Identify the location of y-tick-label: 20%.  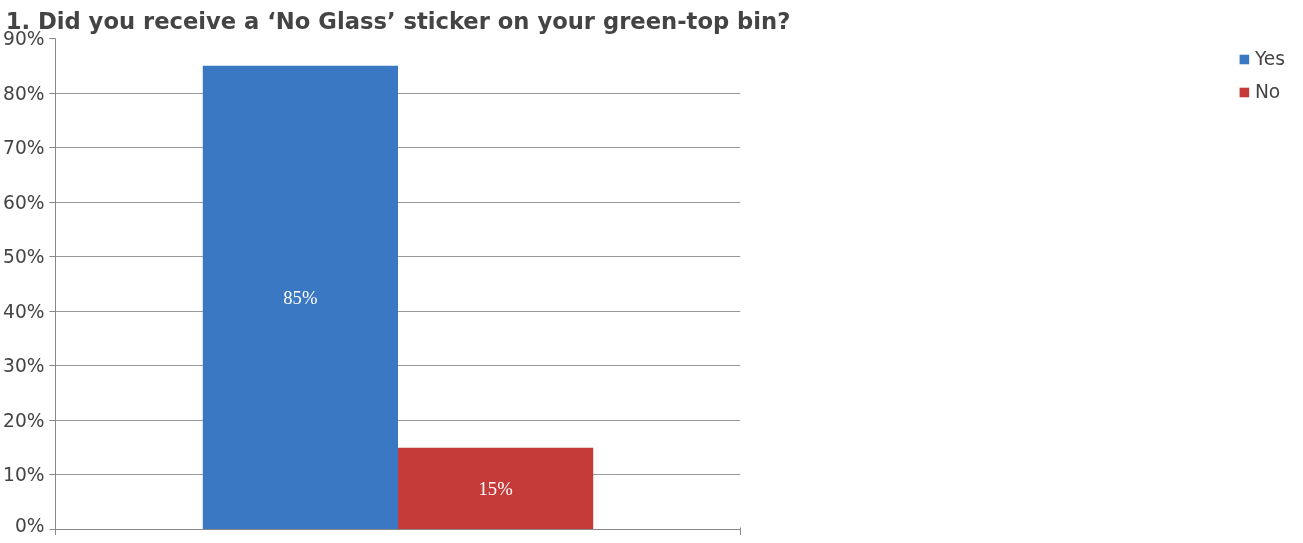
(24, 420).